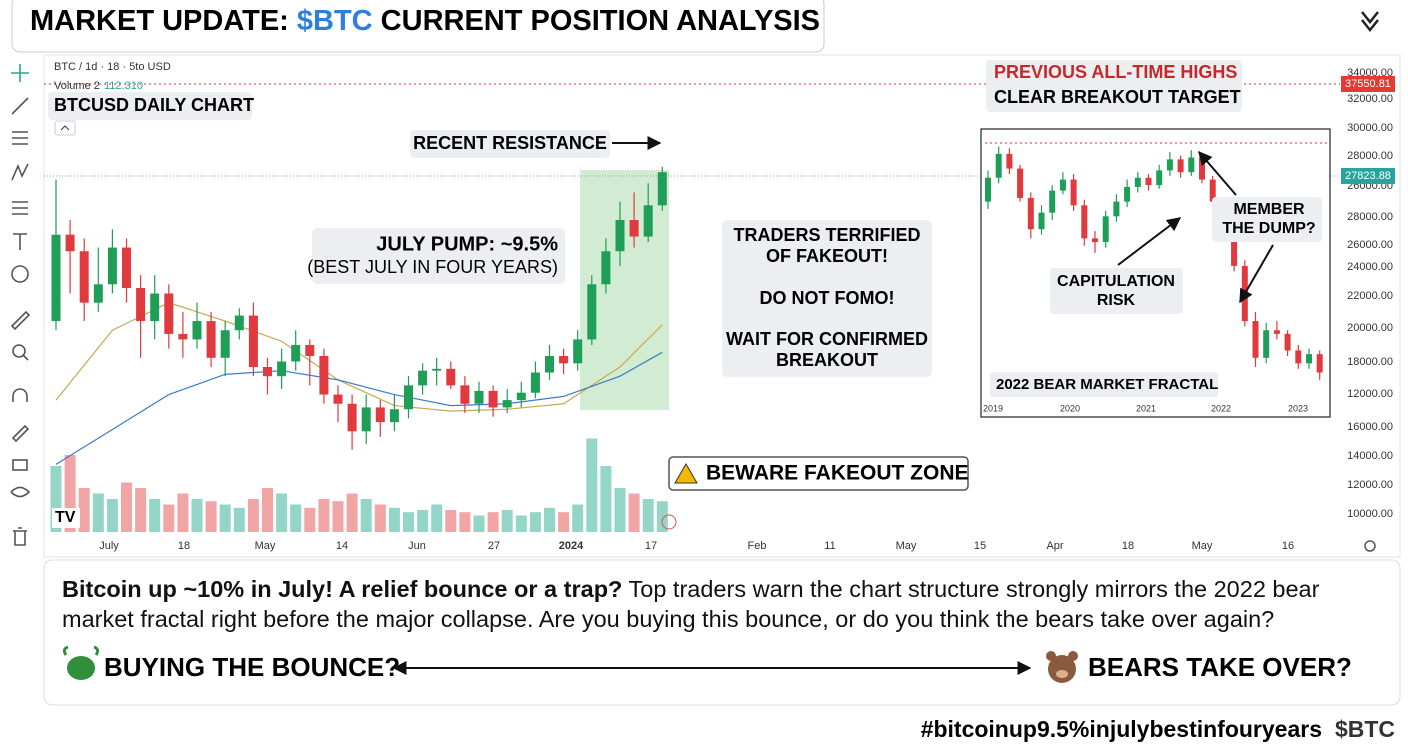 The image size is (1408, 752). I want to click on annotation: BREAKOUT, so click(827, 360).